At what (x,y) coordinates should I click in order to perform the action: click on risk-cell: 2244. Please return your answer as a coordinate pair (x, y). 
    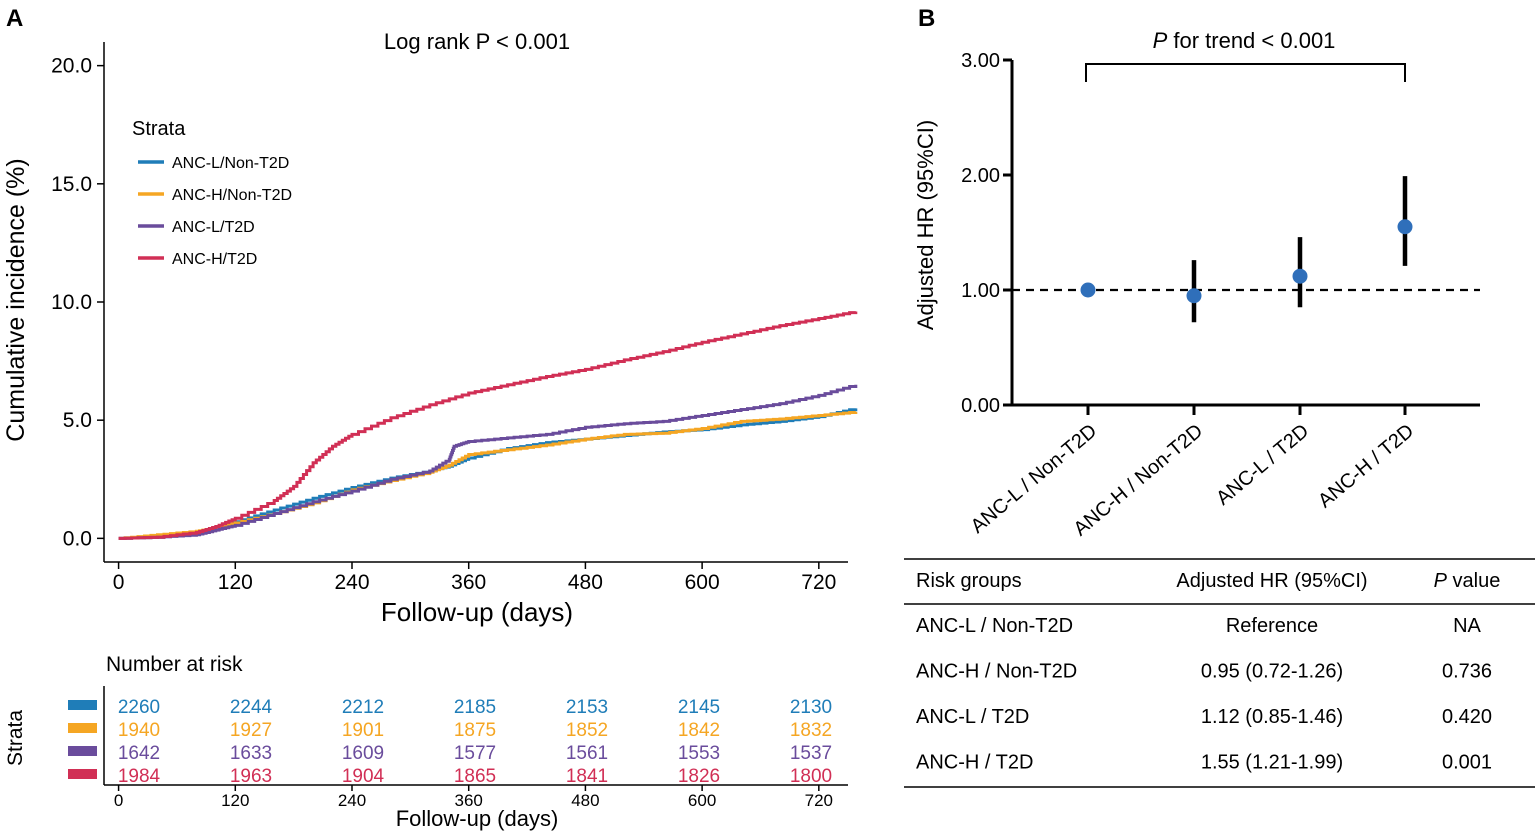
    Looking at the image, I should click on (251, 707).